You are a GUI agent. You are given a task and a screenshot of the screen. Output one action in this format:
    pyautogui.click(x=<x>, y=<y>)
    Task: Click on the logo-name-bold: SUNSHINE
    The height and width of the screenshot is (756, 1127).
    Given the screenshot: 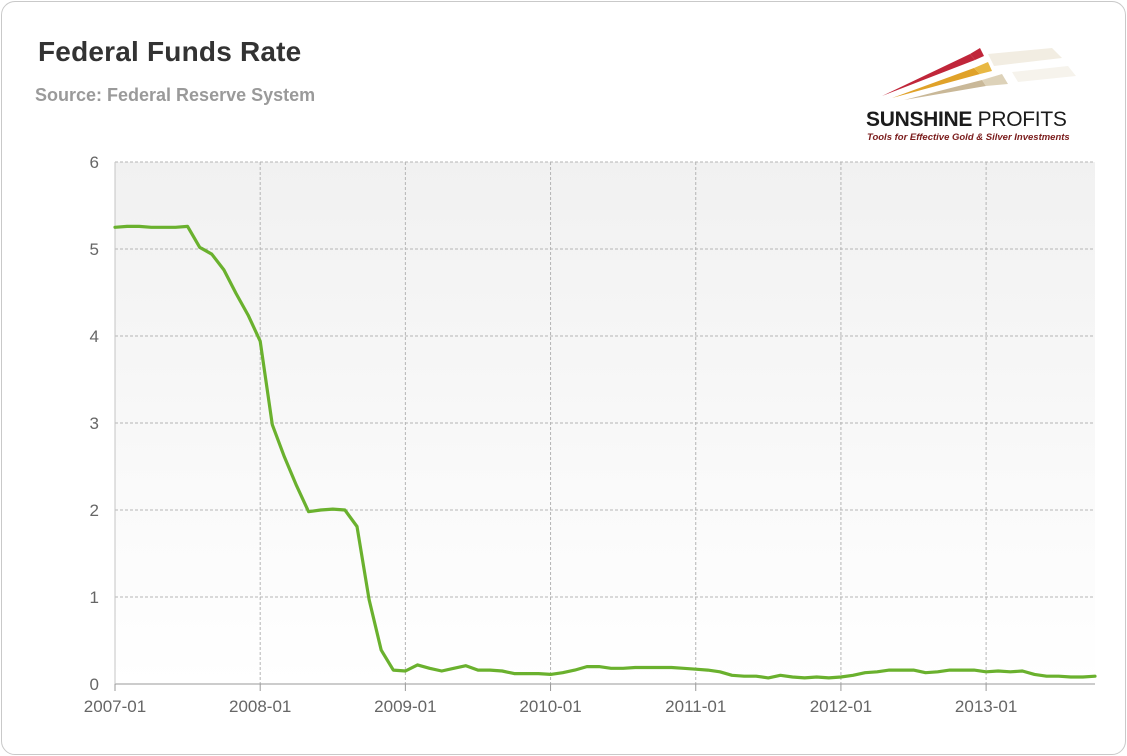 What is the action you would take?
    pyautogui.click(x=919, y=119)
    